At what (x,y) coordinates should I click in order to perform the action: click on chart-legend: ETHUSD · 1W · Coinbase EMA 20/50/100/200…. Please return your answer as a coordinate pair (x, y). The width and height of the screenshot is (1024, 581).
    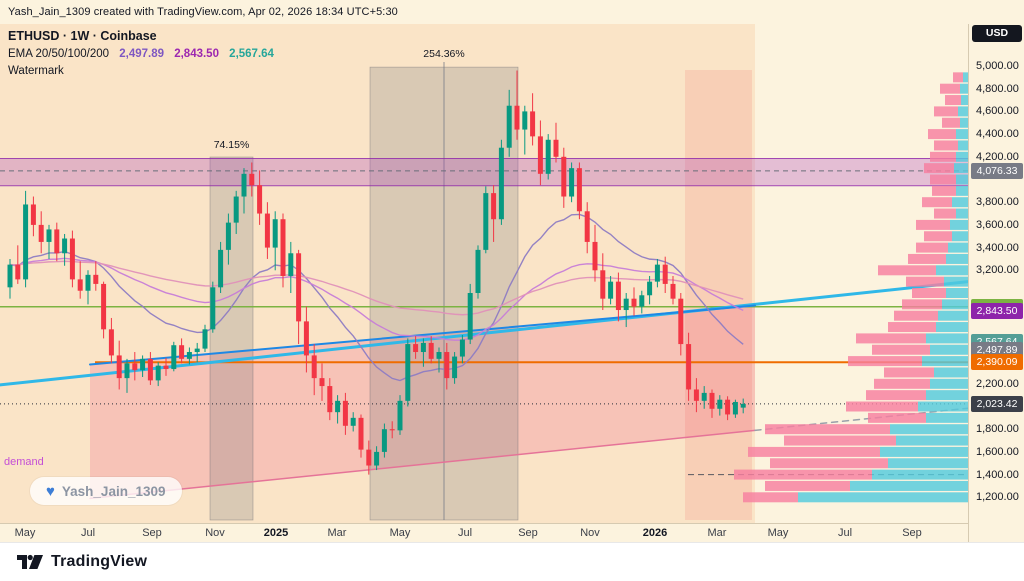
    Looking at the image, I should click on (141, 53).